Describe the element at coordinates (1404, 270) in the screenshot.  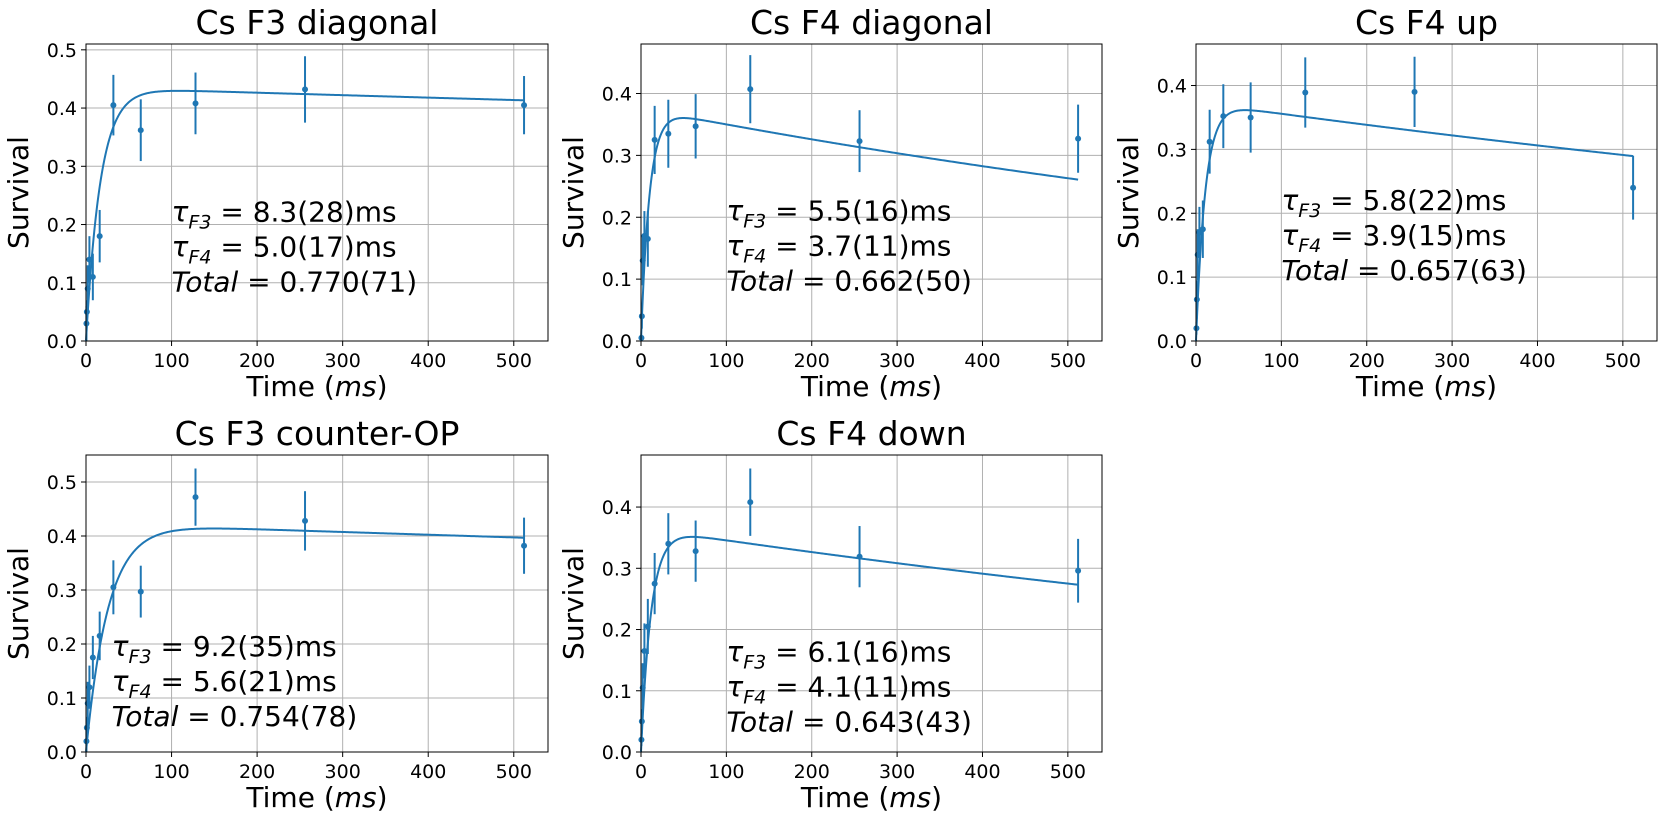
I see `annotation-total: Total = 0.657(63)` at that location.